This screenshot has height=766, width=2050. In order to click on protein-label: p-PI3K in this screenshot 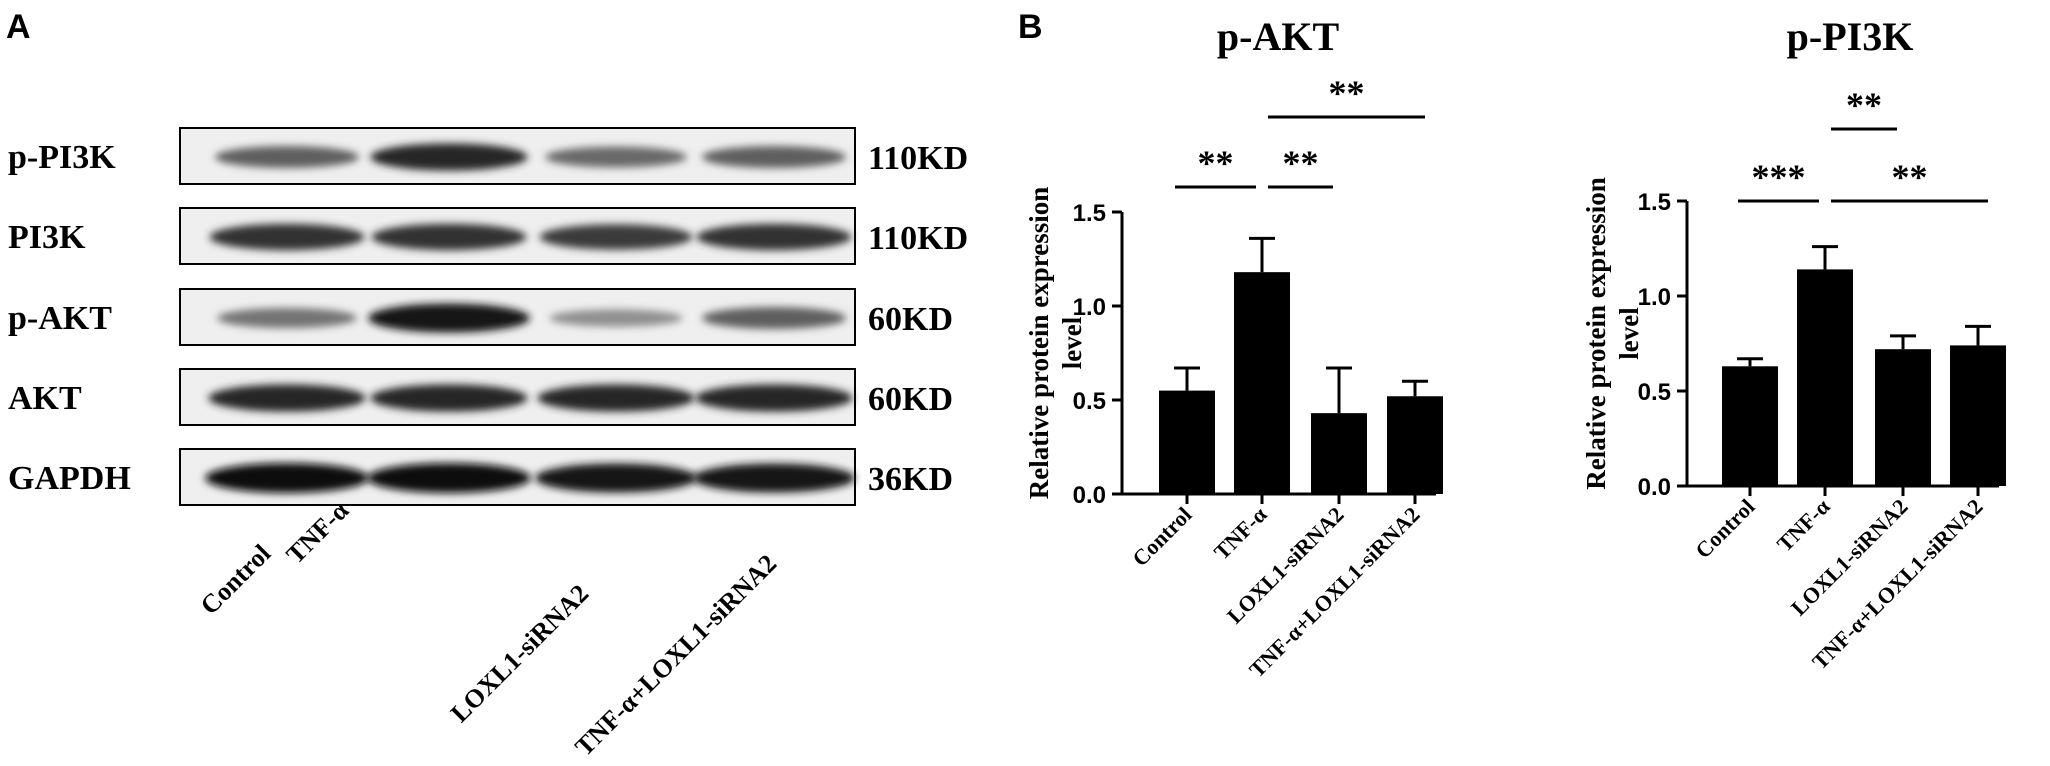, I will do `click(62, 157)`.